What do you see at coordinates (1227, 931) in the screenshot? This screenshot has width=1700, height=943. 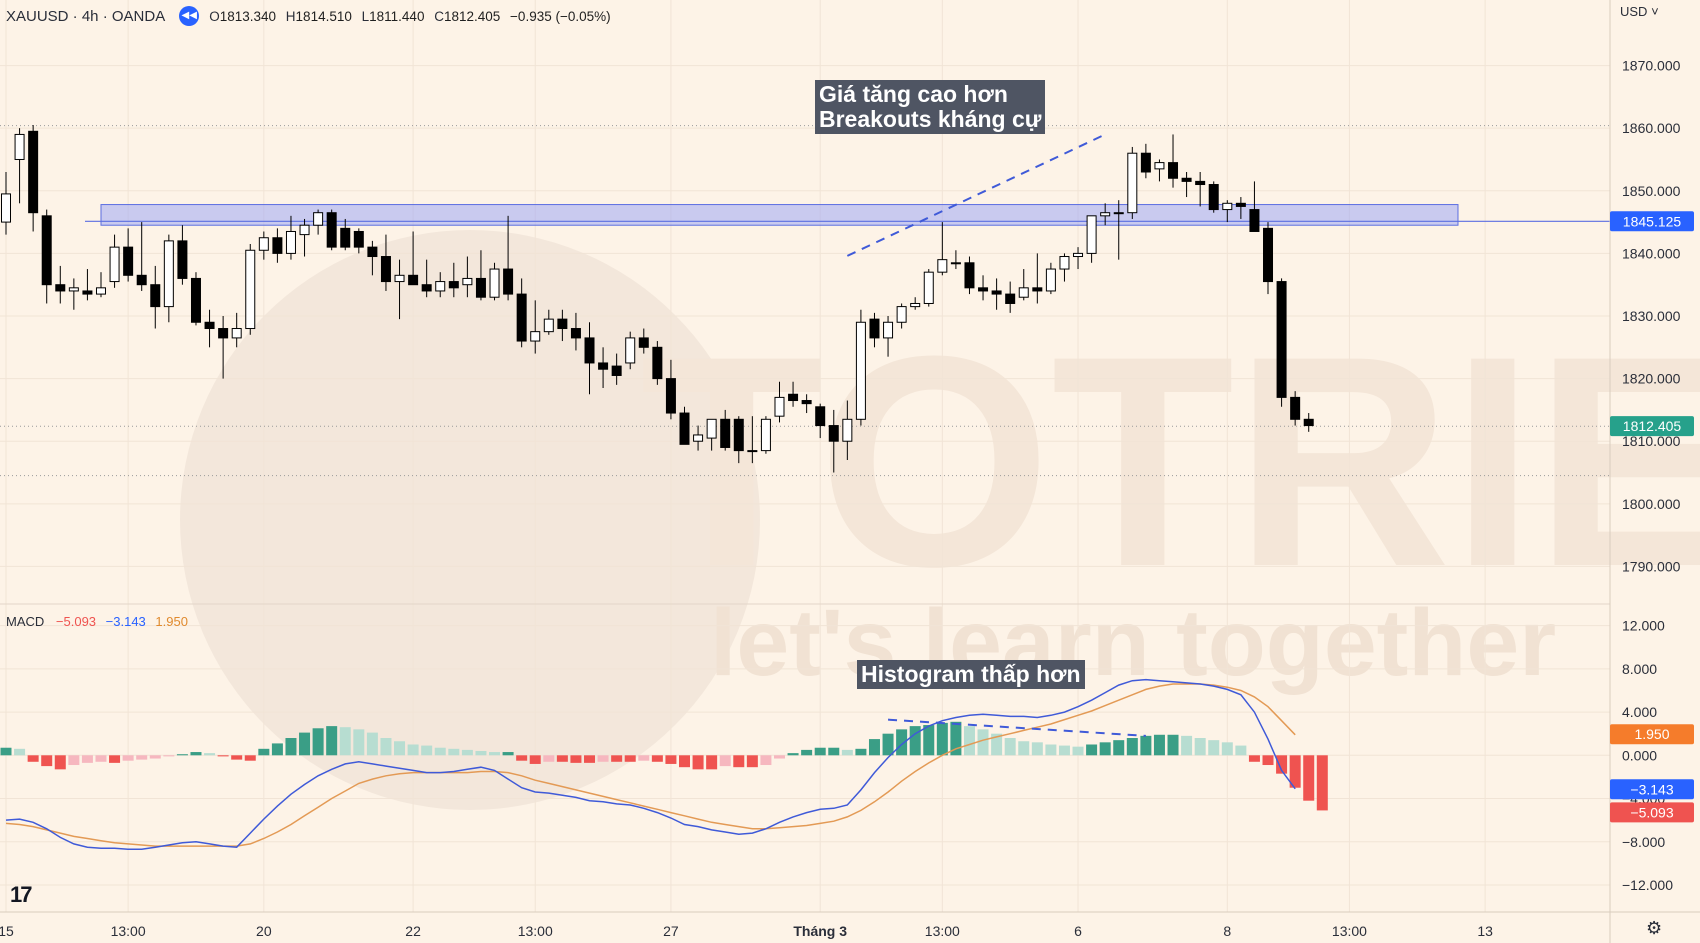 I see `x-tick-label: 8` at bounding box center [1227, 931].